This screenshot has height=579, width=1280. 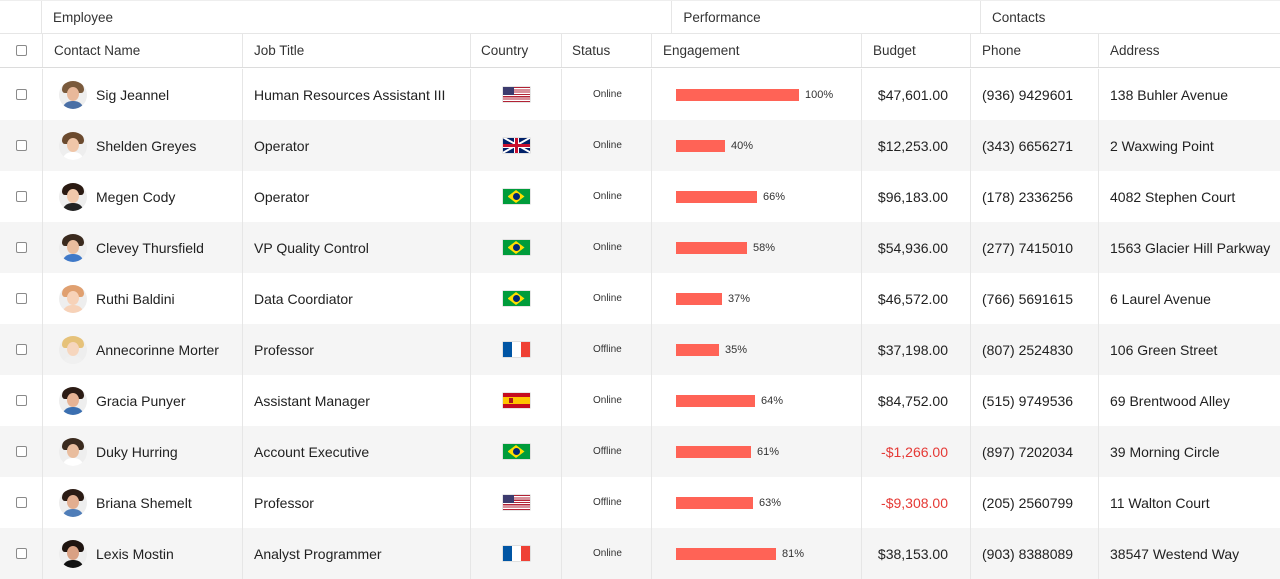 I want to click on select-all-cell, so click(x=21, y=50).